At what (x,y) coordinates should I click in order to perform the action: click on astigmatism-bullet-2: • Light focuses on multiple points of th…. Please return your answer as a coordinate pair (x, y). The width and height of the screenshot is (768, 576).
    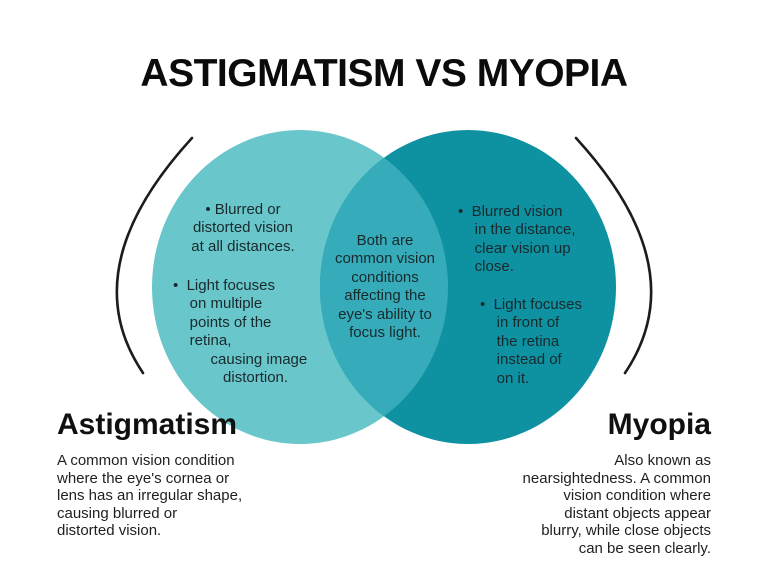
    Looking at the image, I should click on (240, 332).